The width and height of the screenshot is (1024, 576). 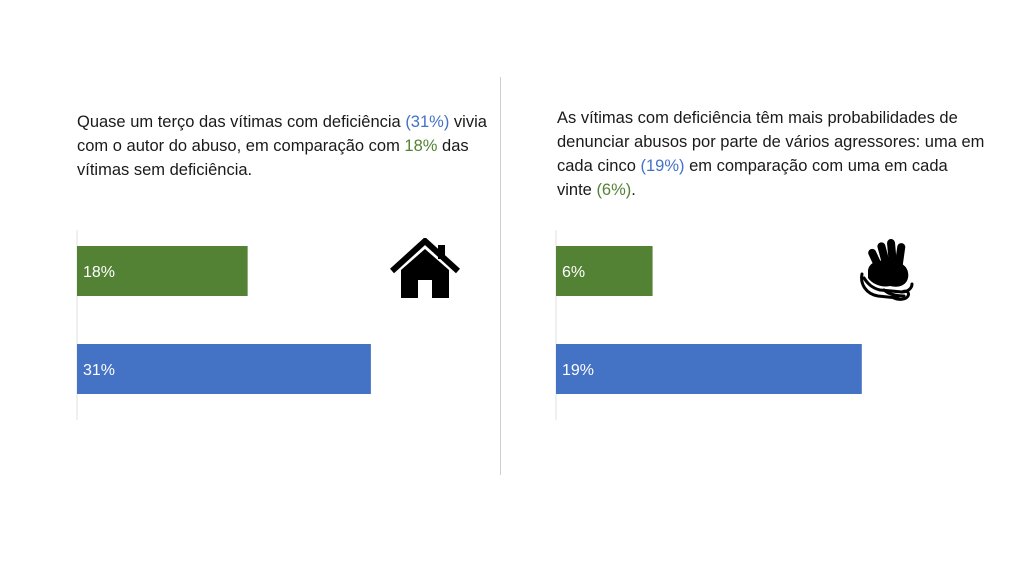 What do you see at coordinates (887, 270) in the screenshot?
I see `sign-language-hands-icon` at bounding box center [887, 270].